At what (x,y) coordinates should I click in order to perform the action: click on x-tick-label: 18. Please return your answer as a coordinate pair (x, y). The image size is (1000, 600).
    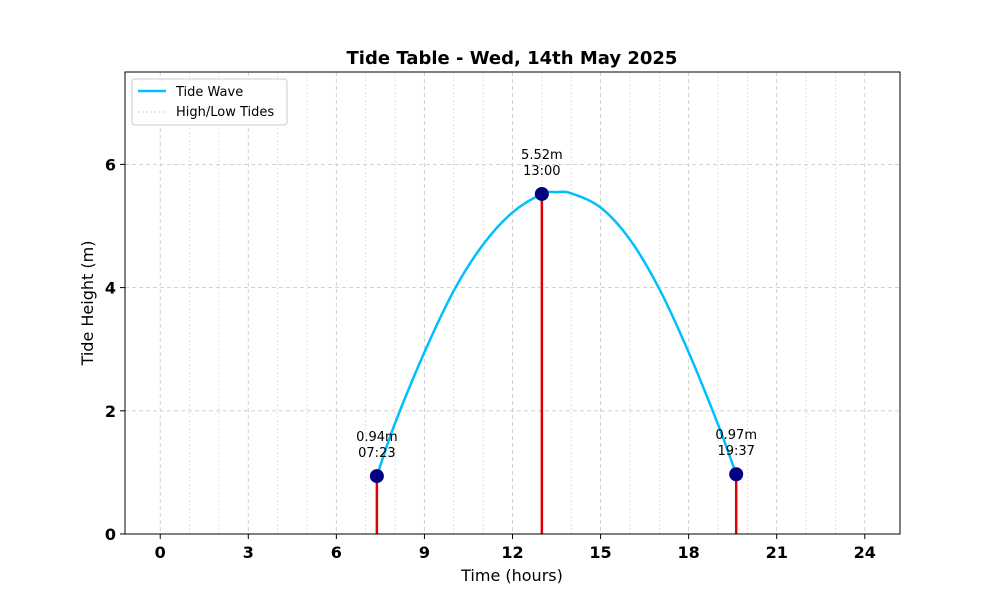
    Looking at the image, I should click on (689, 552).